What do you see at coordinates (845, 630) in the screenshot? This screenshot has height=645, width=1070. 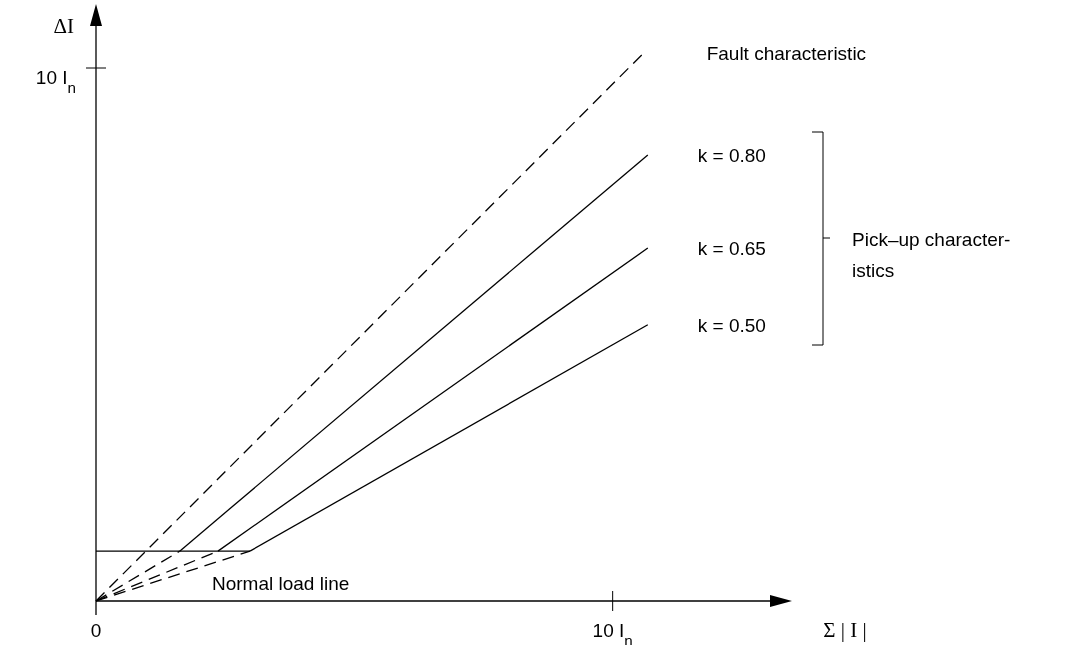 I see `x-axis-title: Σ | I |` at bounding box center [845, 630].